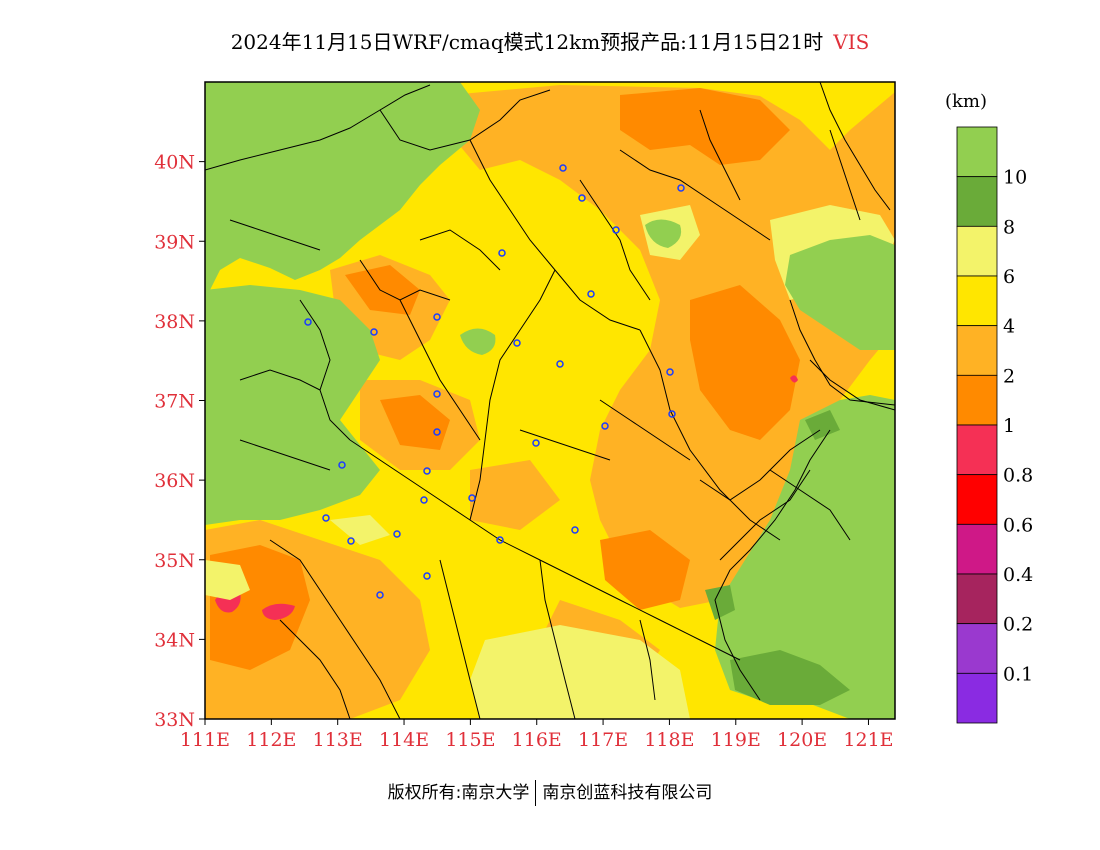 This screenshot has width=1100, height=850. Describe the element at coordinates (1018, 575) in the screenshot. I see `legend-level-label: 0.4` at that location.